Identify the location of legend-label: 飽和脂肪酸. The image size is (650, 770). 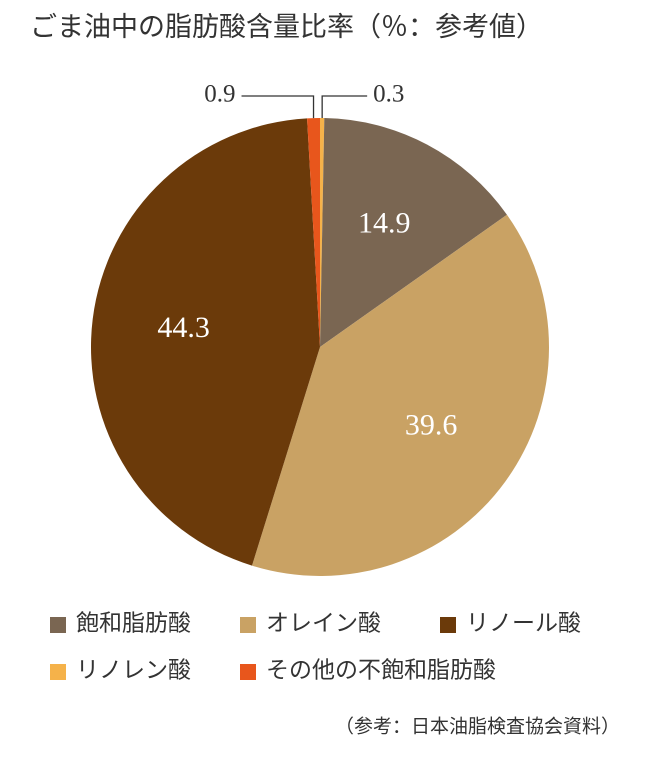
(133, 622).